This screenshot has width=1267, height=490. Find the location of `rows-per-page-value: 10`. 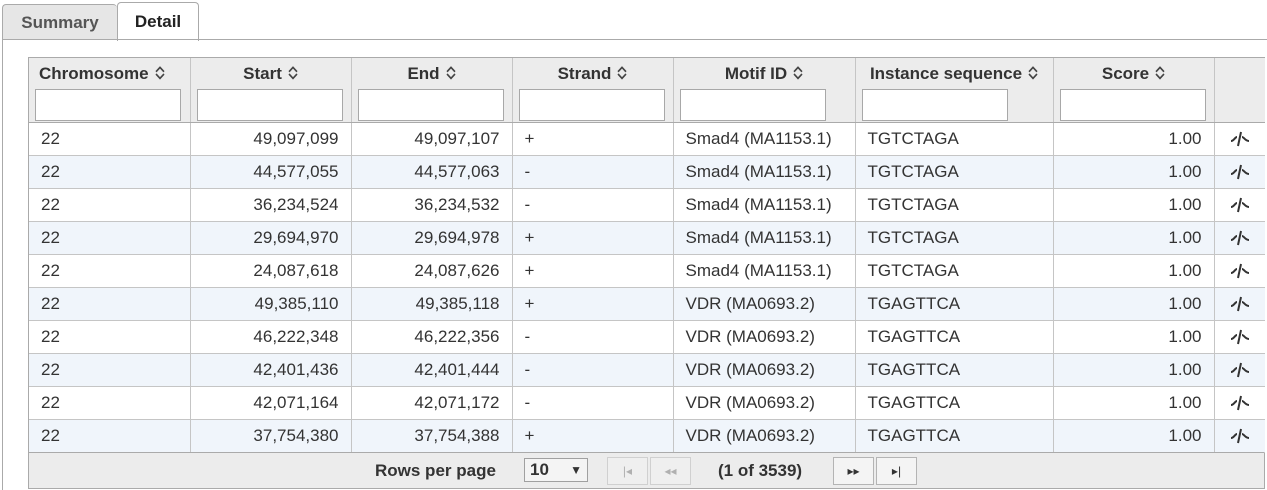

rows-per-page-value: 10 is located at coordinates (539, 469).